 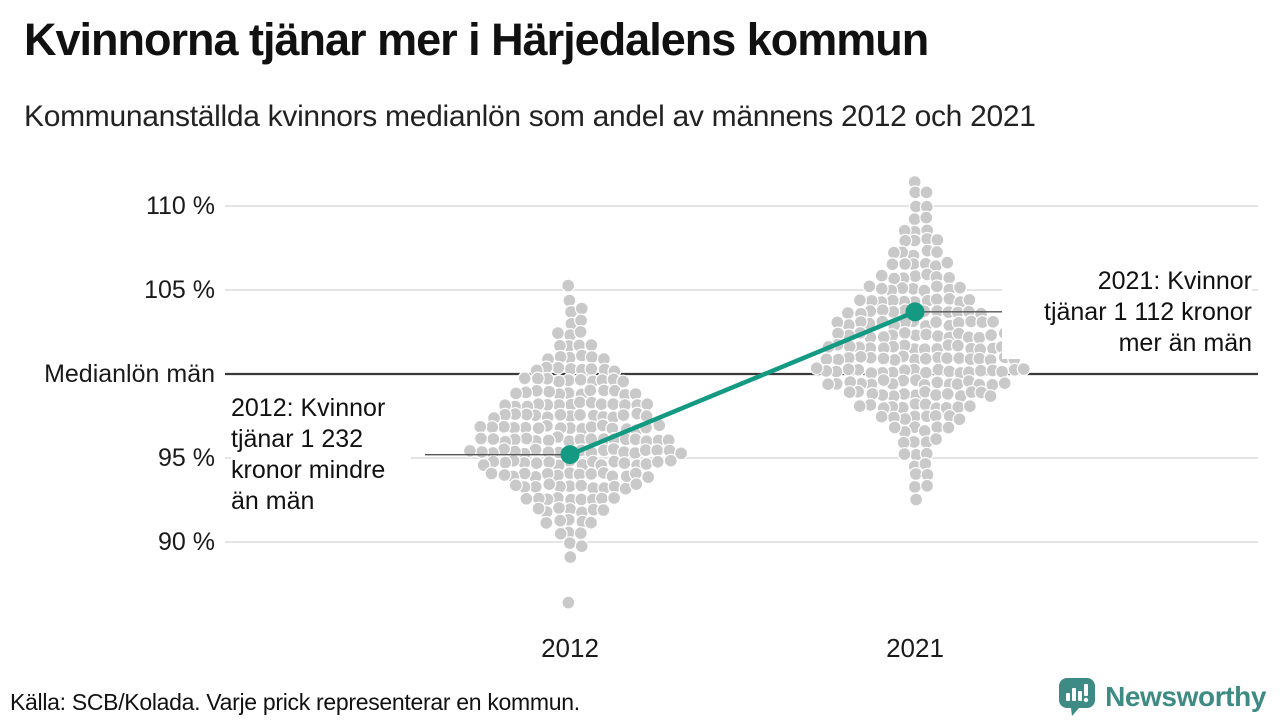 I want to click on newsworthy-logo-icon, so click(x=1077, y=697).